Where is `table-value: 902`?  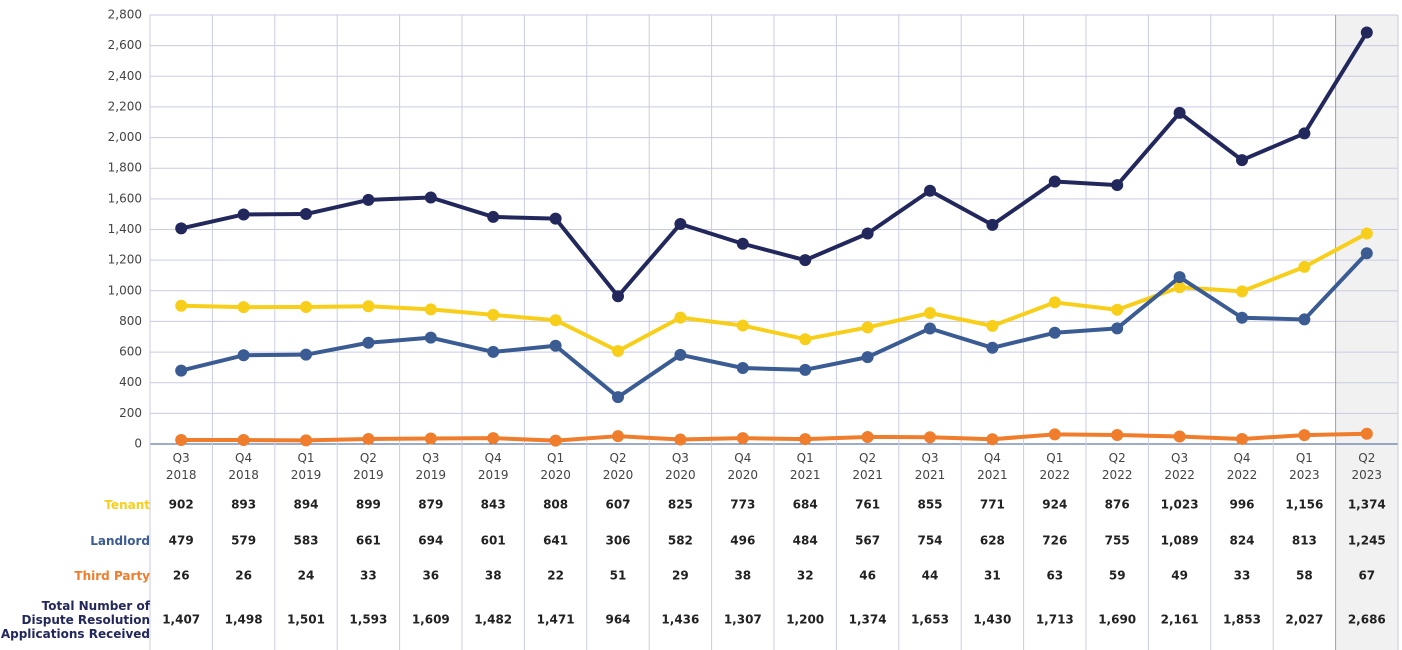
table-value: 902 is located at coordinates (181, 505).